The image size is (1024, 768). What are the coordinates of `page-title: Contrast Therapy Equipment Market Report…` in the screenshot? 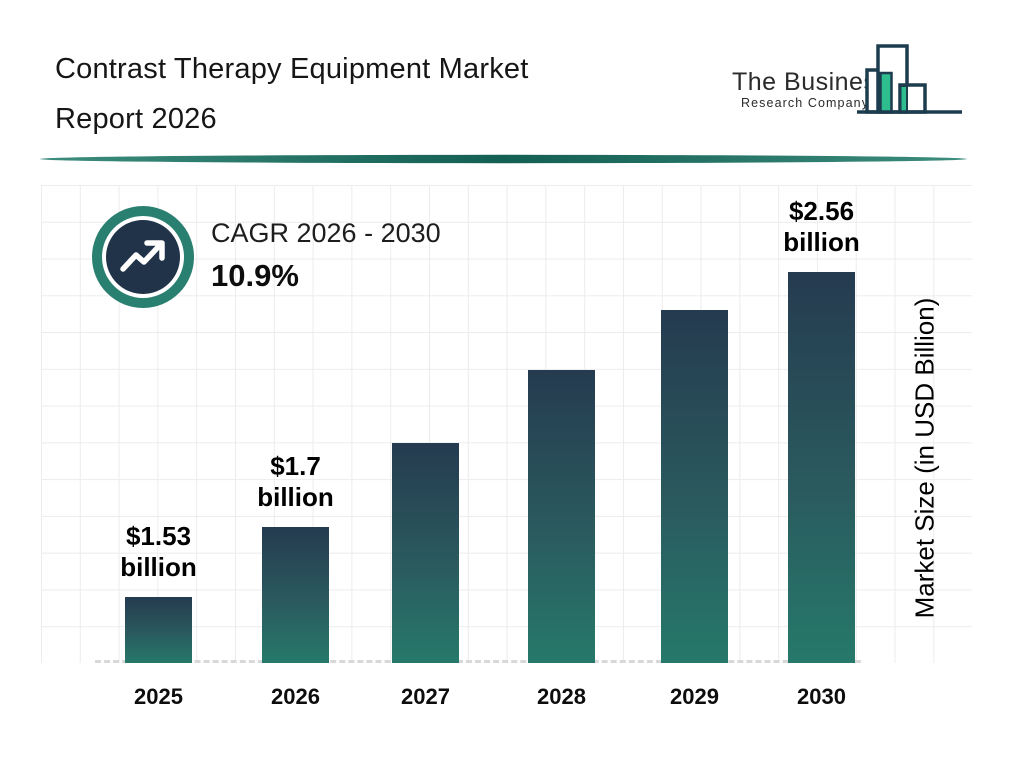 It's located at (292, 94).